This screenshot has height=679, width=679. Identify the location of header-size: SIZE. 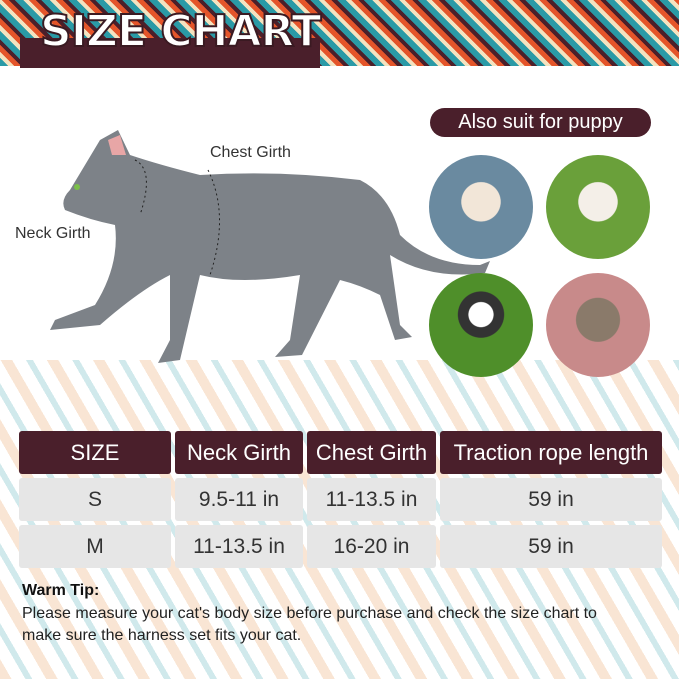
(95, 452).